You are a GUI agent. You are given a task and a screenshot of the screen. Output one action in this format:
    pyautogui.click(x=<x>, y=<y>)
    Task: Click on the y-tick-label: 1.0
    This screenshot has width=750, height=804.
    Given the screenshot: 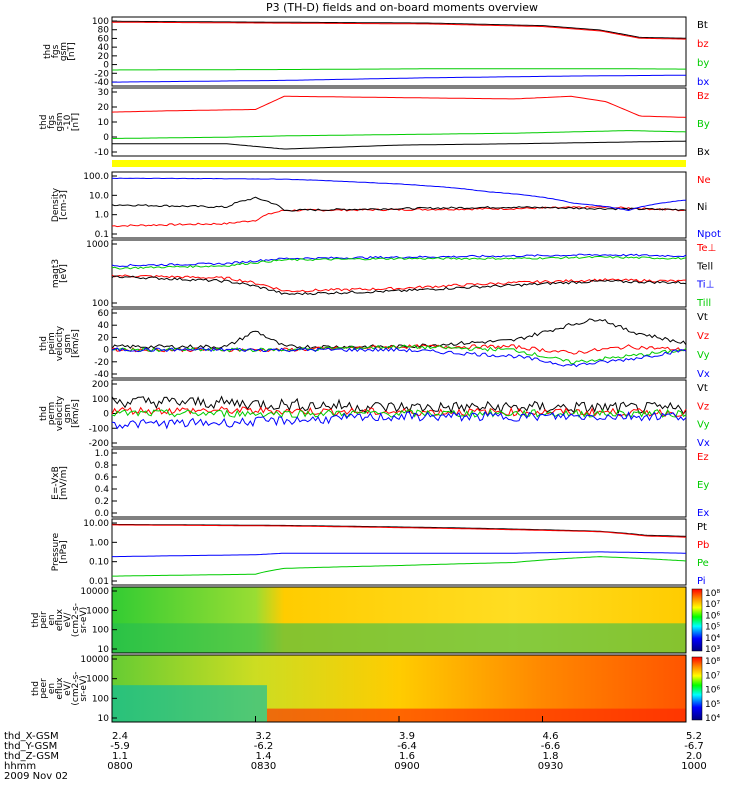 What is the action you would take?
    pyautogui.click(x=102, y=216)
    